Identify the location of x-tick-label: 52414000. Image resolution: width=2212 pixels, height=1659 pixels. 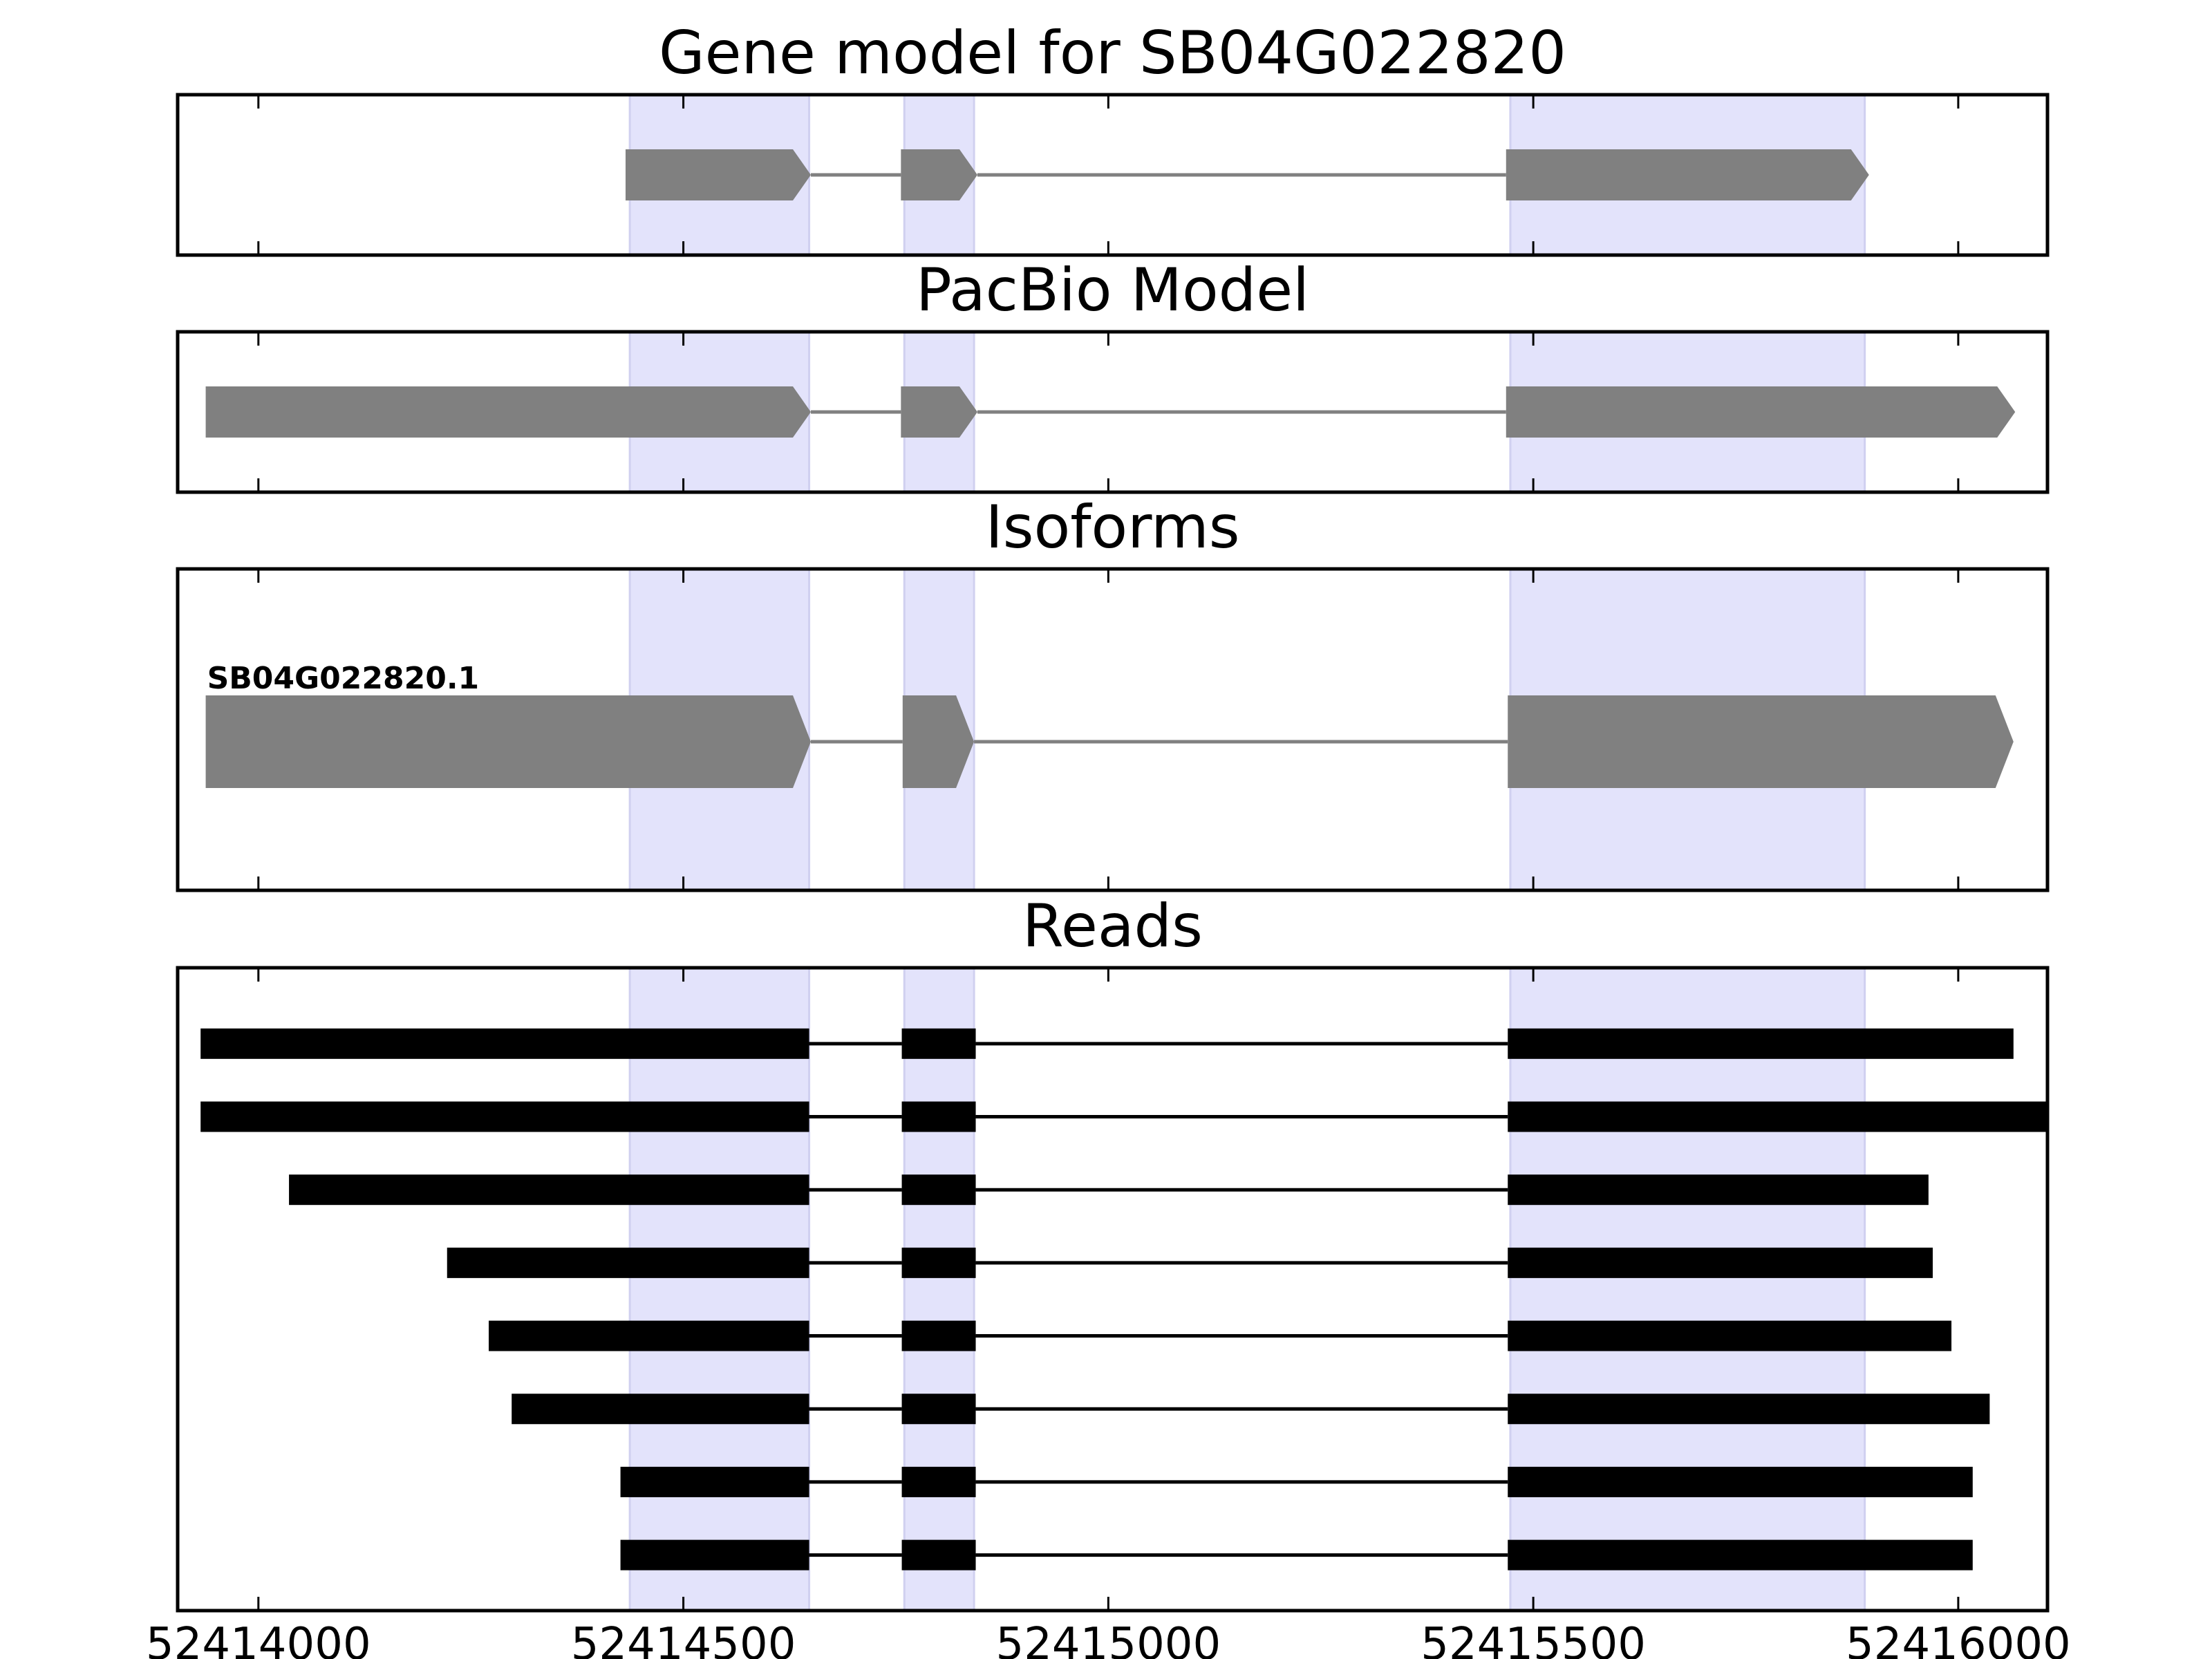
(258, 1639).